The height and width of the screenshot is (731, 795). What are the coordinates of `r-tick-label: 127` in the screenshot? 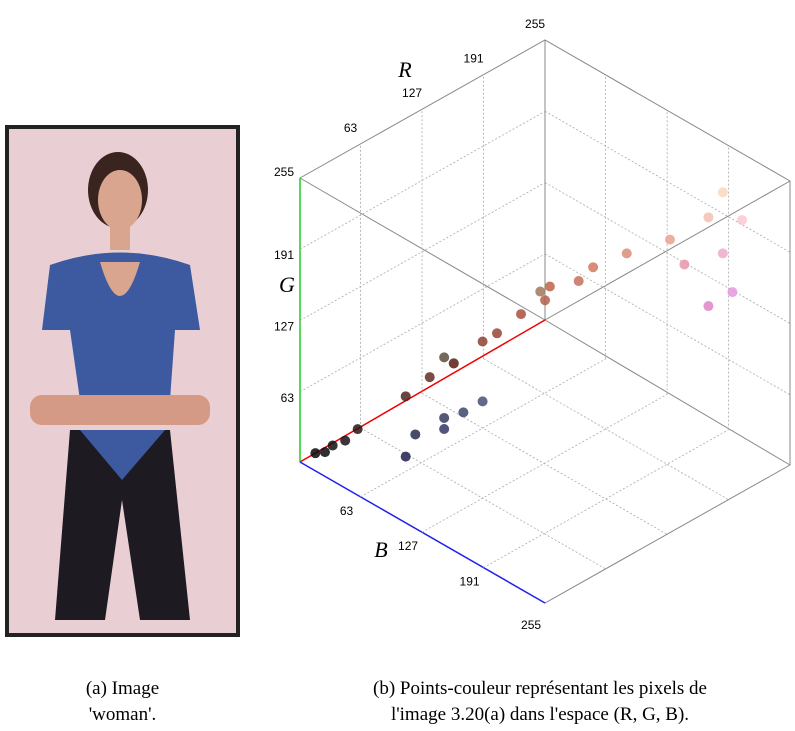 It's located at (412, 93).